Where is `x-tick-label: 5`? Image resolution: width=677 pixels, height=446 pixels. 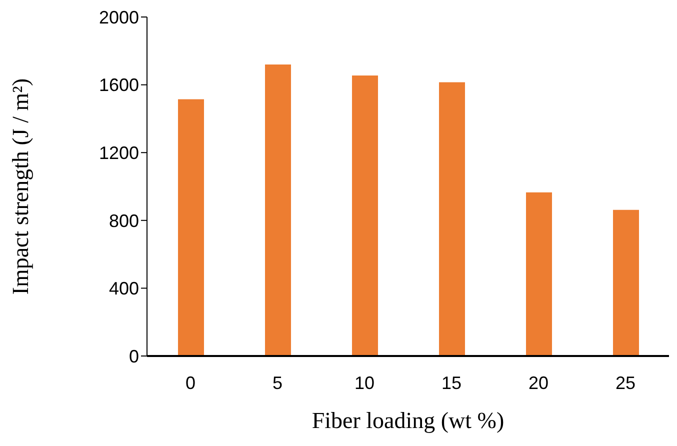
x-tick-label: 5 is located at coordinates (277, 382).